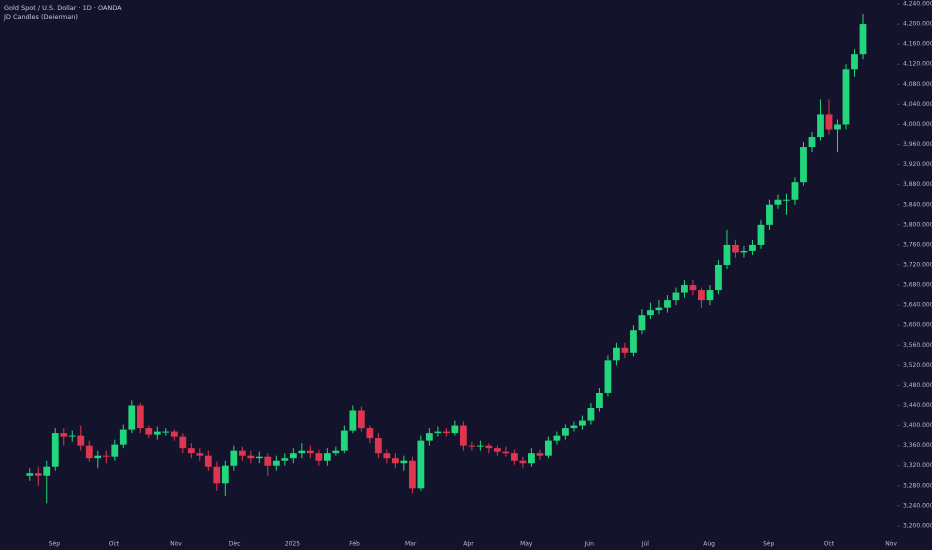 This screenshot has height=550, width=932. Describe the element at coordinates (917, 365) in the screenshot. I see `y-tick-label: 3,520.000` at that location.